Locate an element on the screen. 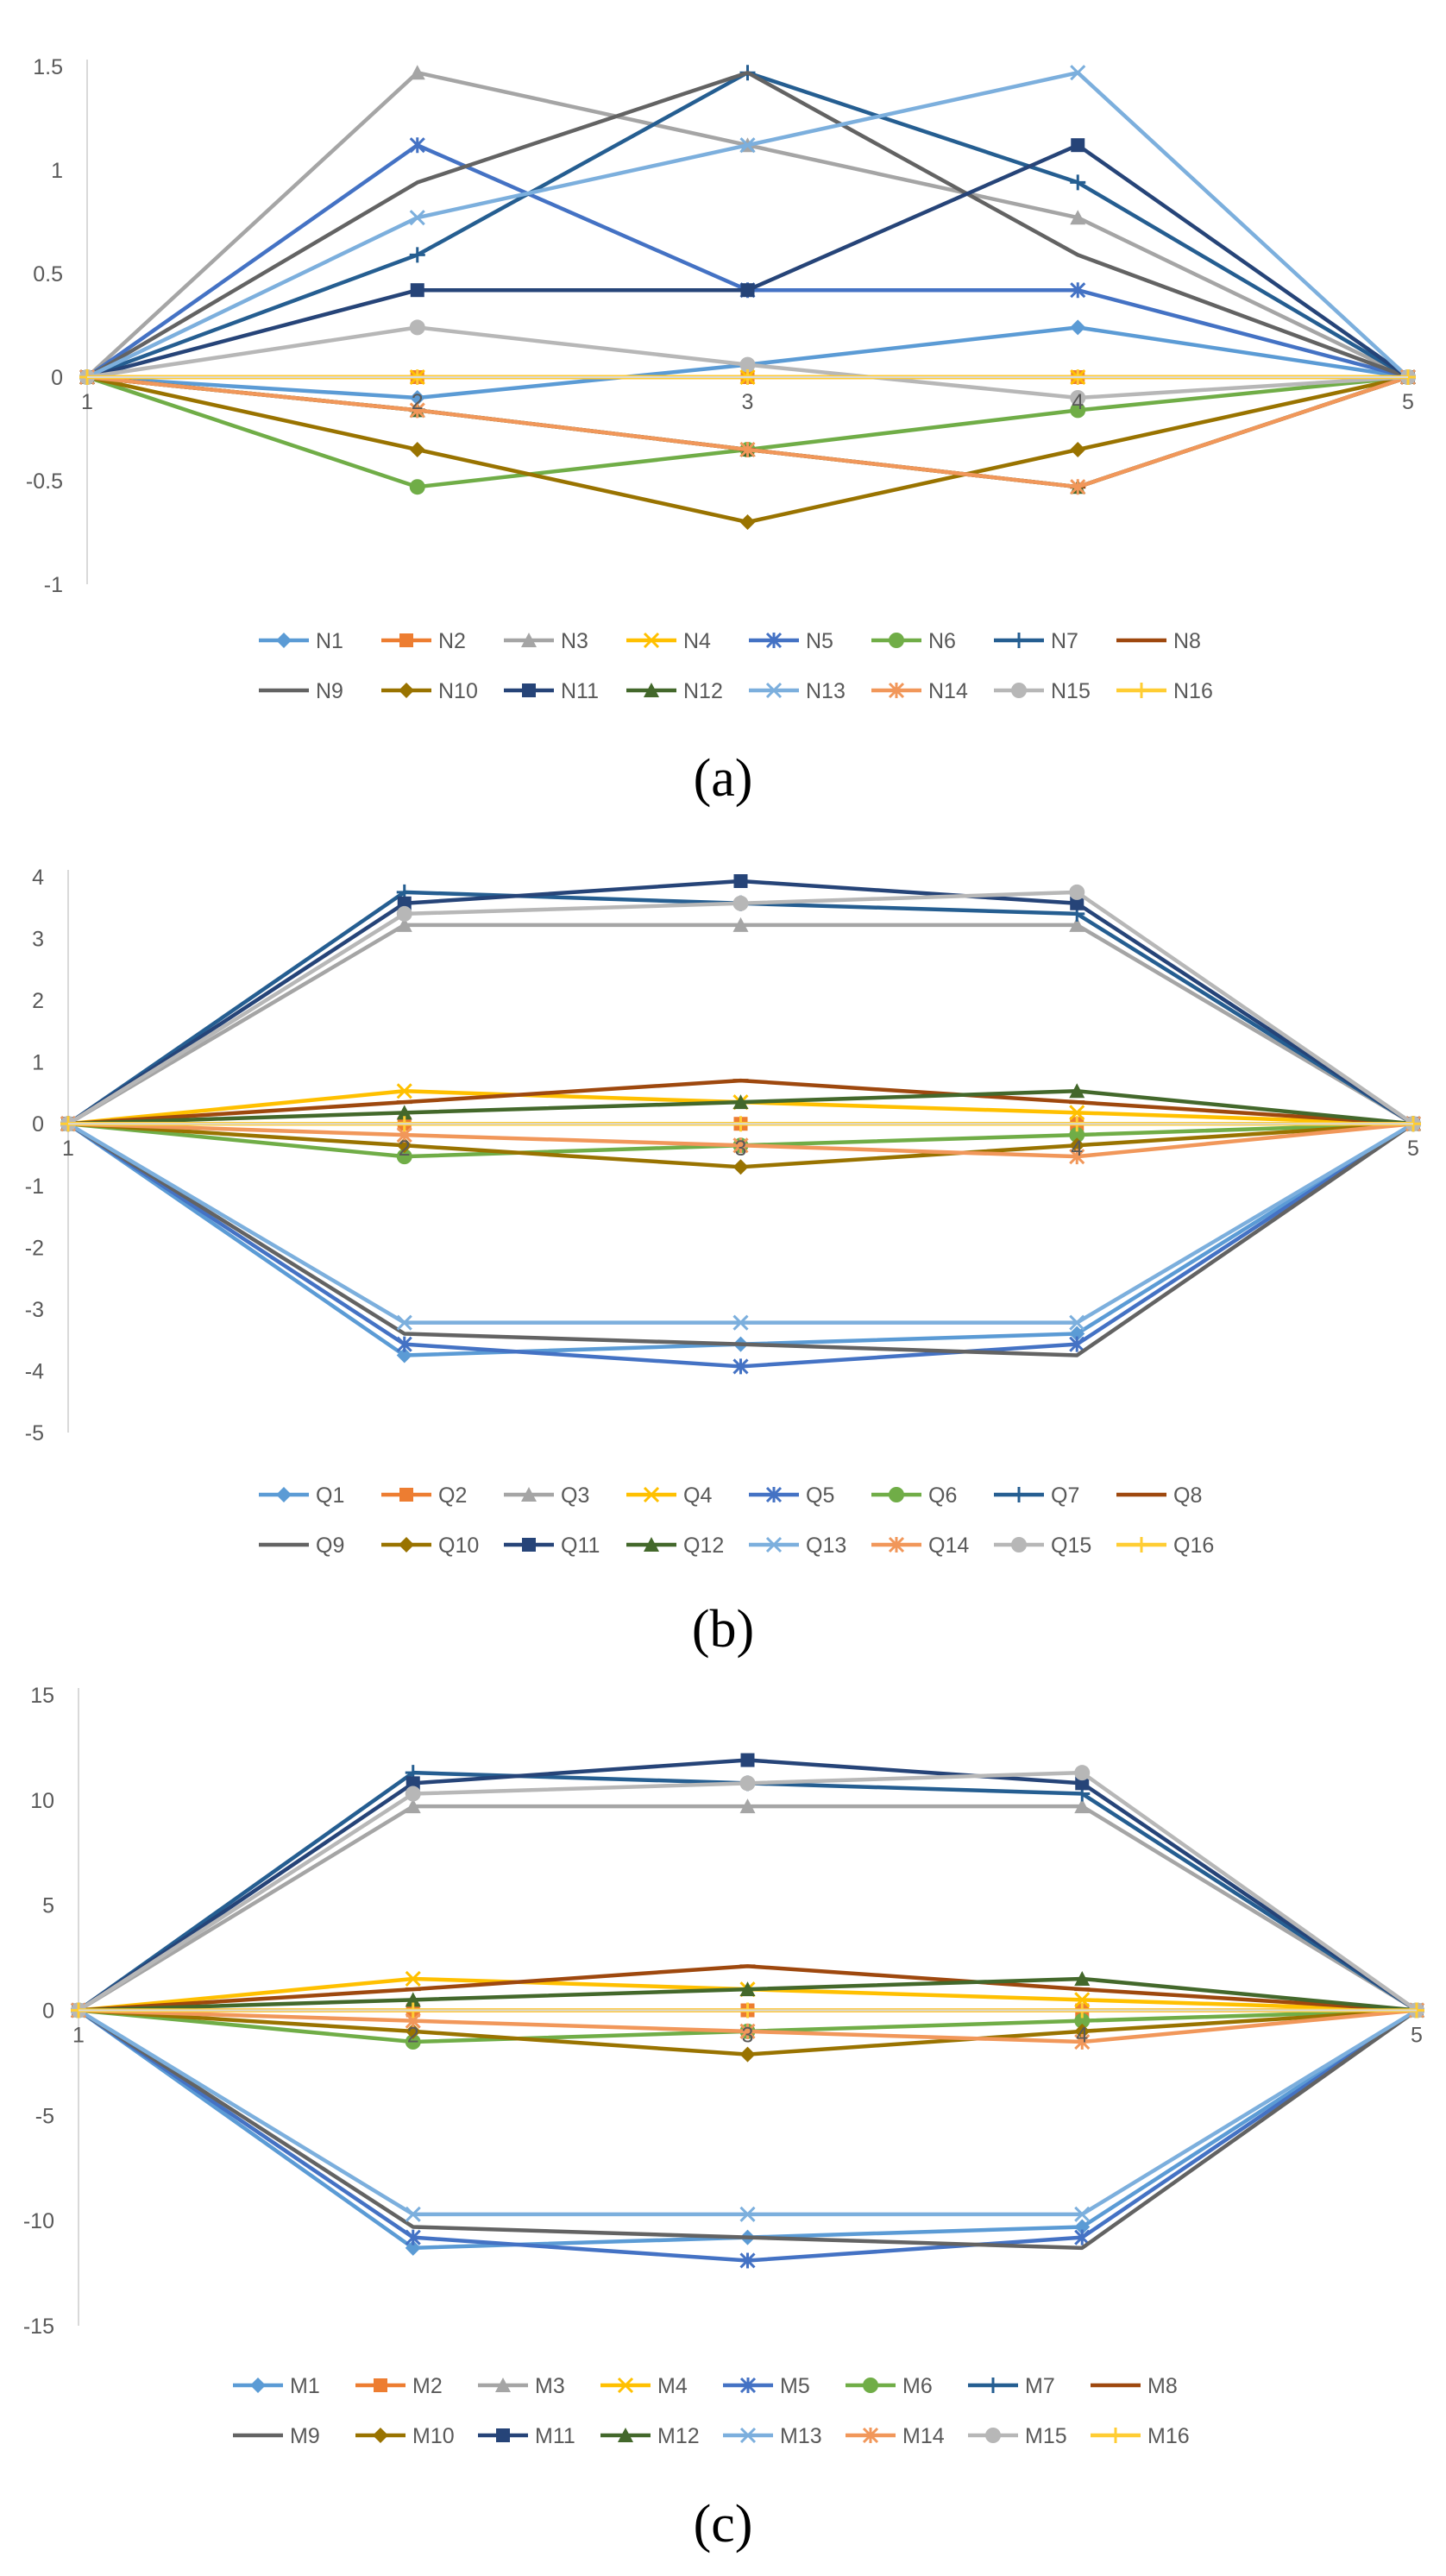 The height and width of the screenshot is (2576, 1446). x-tick-label: 3 is located at coordinates (741, 1149).